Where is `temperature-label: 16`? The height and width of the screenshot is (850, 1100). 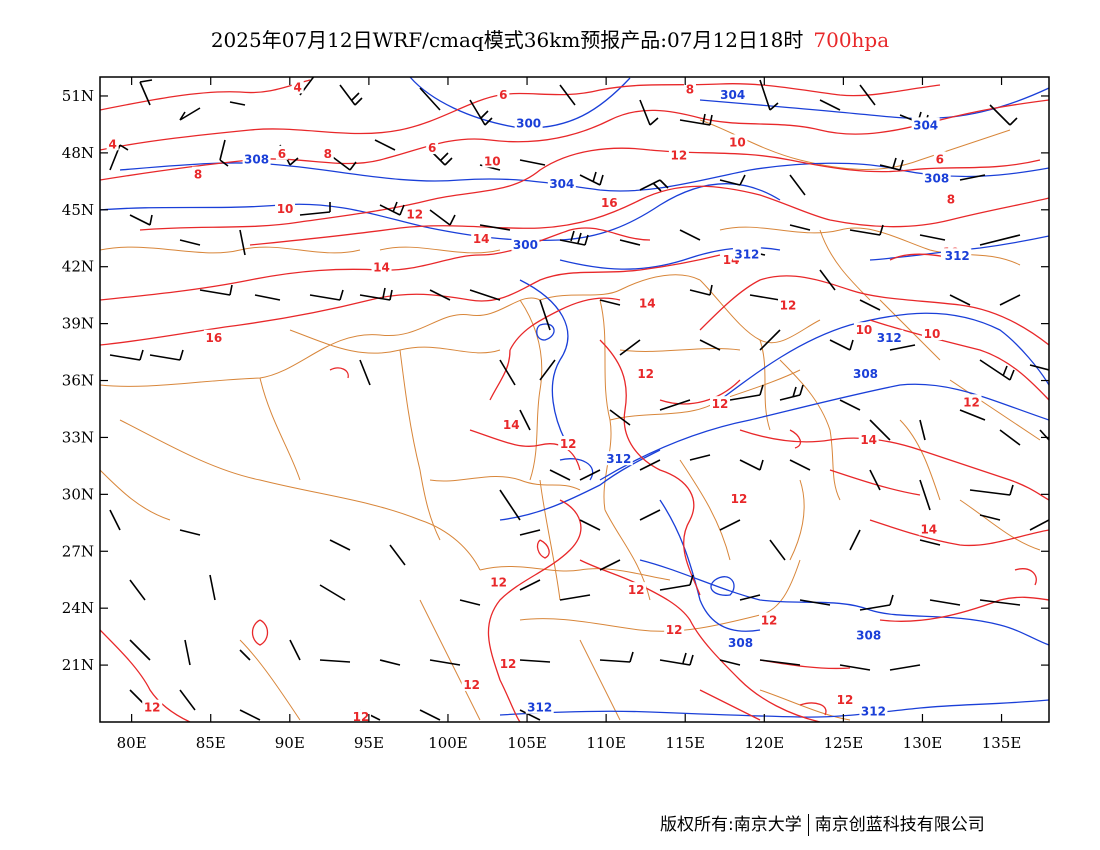
temperature-label: 16 is located at coordinates (609, 203).